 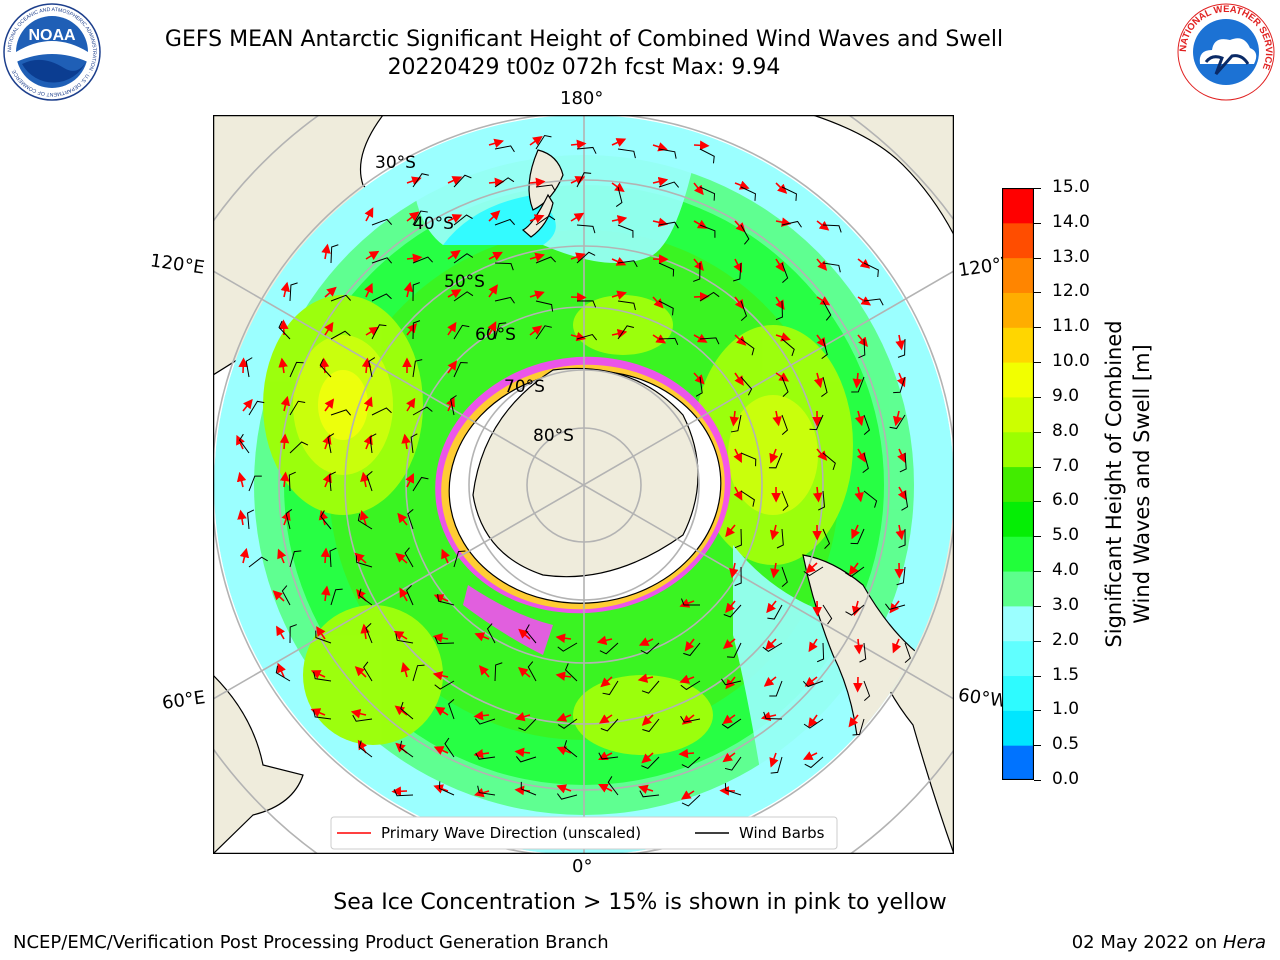 I want to click on footer-machine: Hera, so click(x=1244, y=942).